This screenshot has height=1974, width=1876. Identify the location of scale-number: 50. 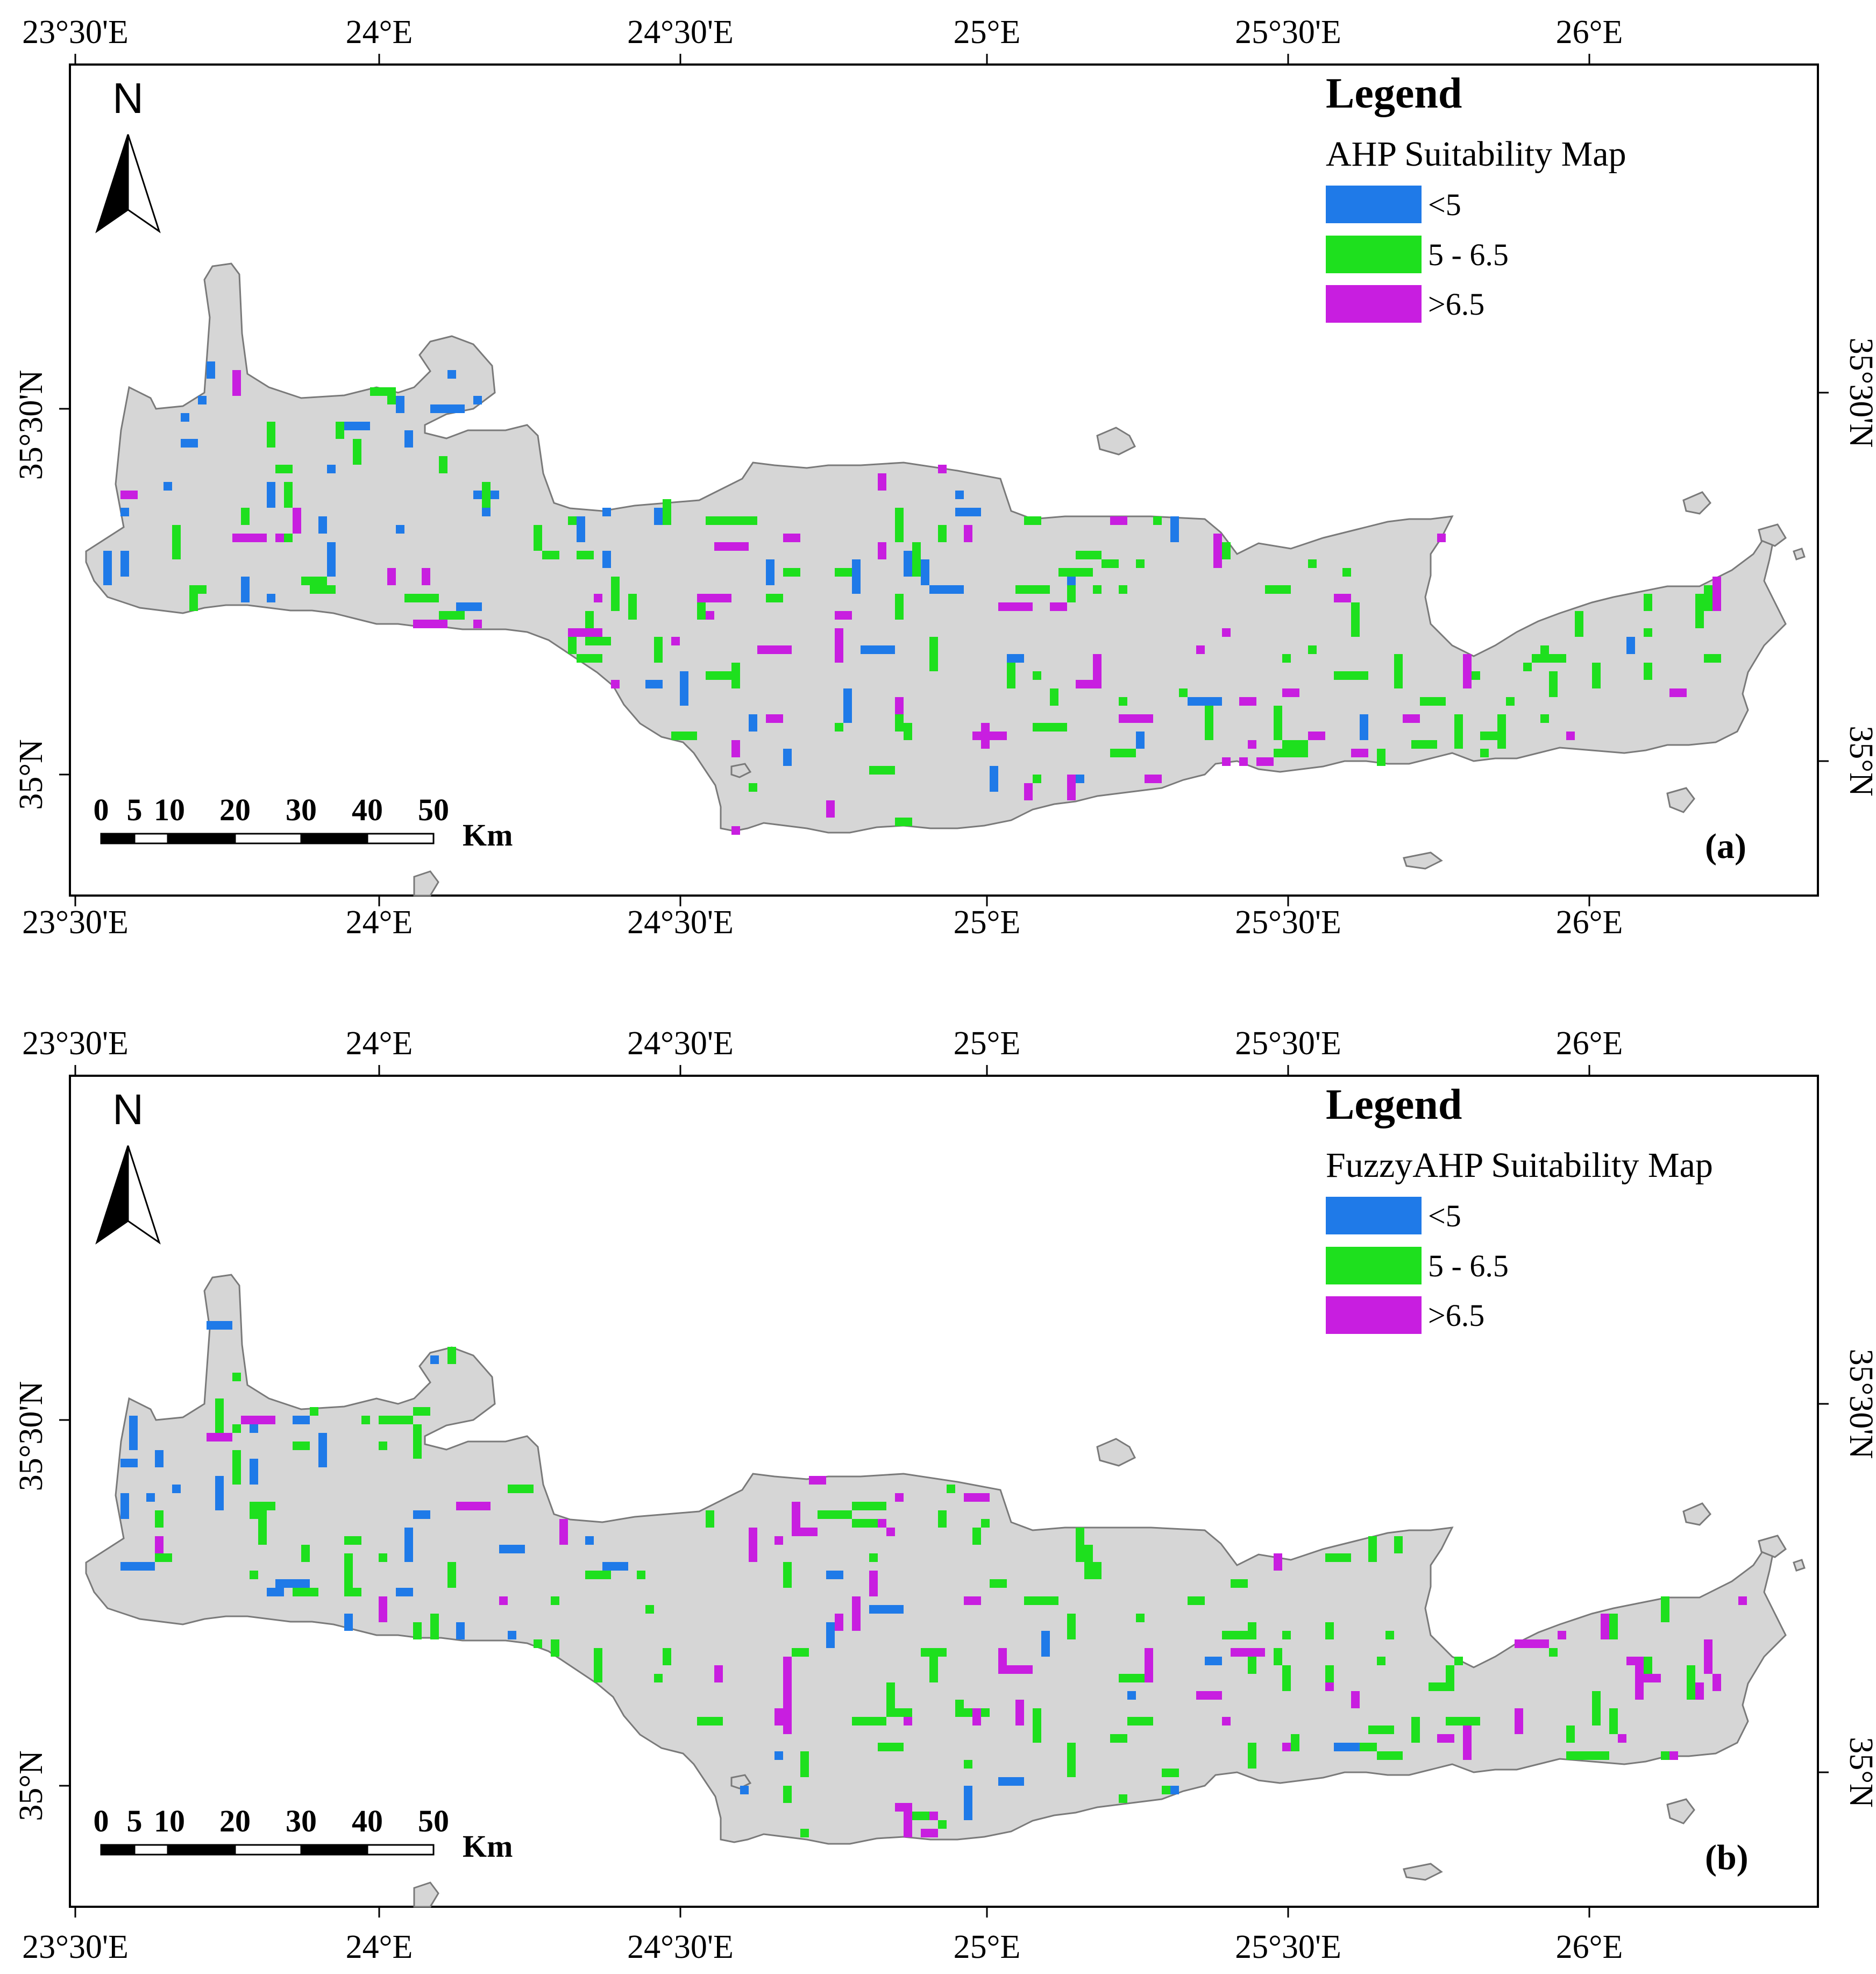
(433, 1820).